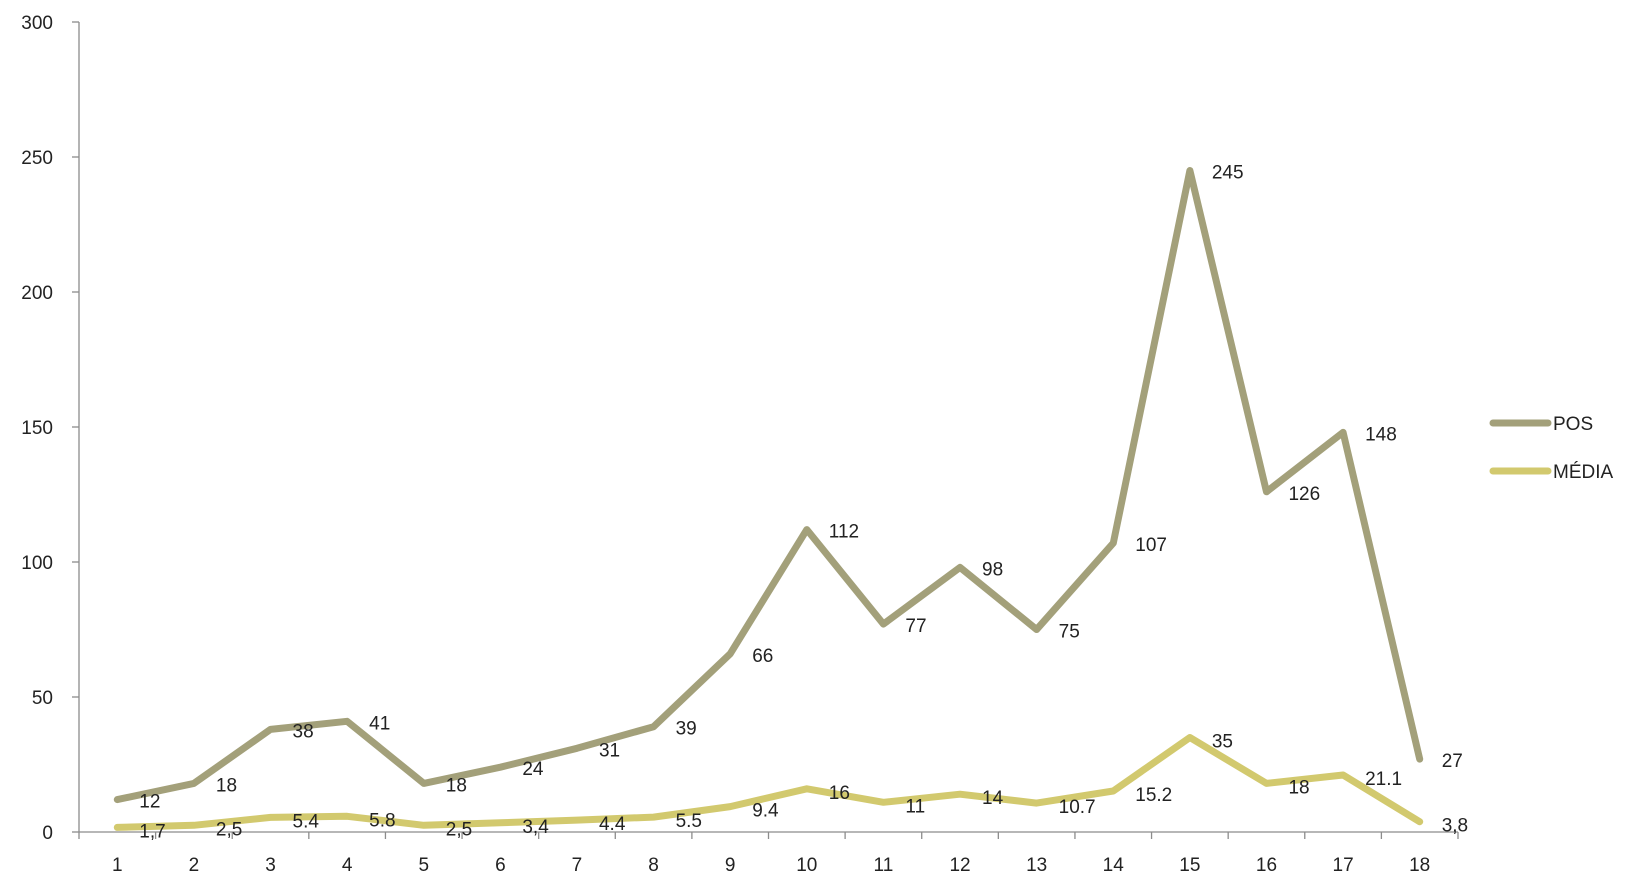  Describe the element at coordinates (653, 865) in the screenshot. I see `x-tick-label: 8` at that location.